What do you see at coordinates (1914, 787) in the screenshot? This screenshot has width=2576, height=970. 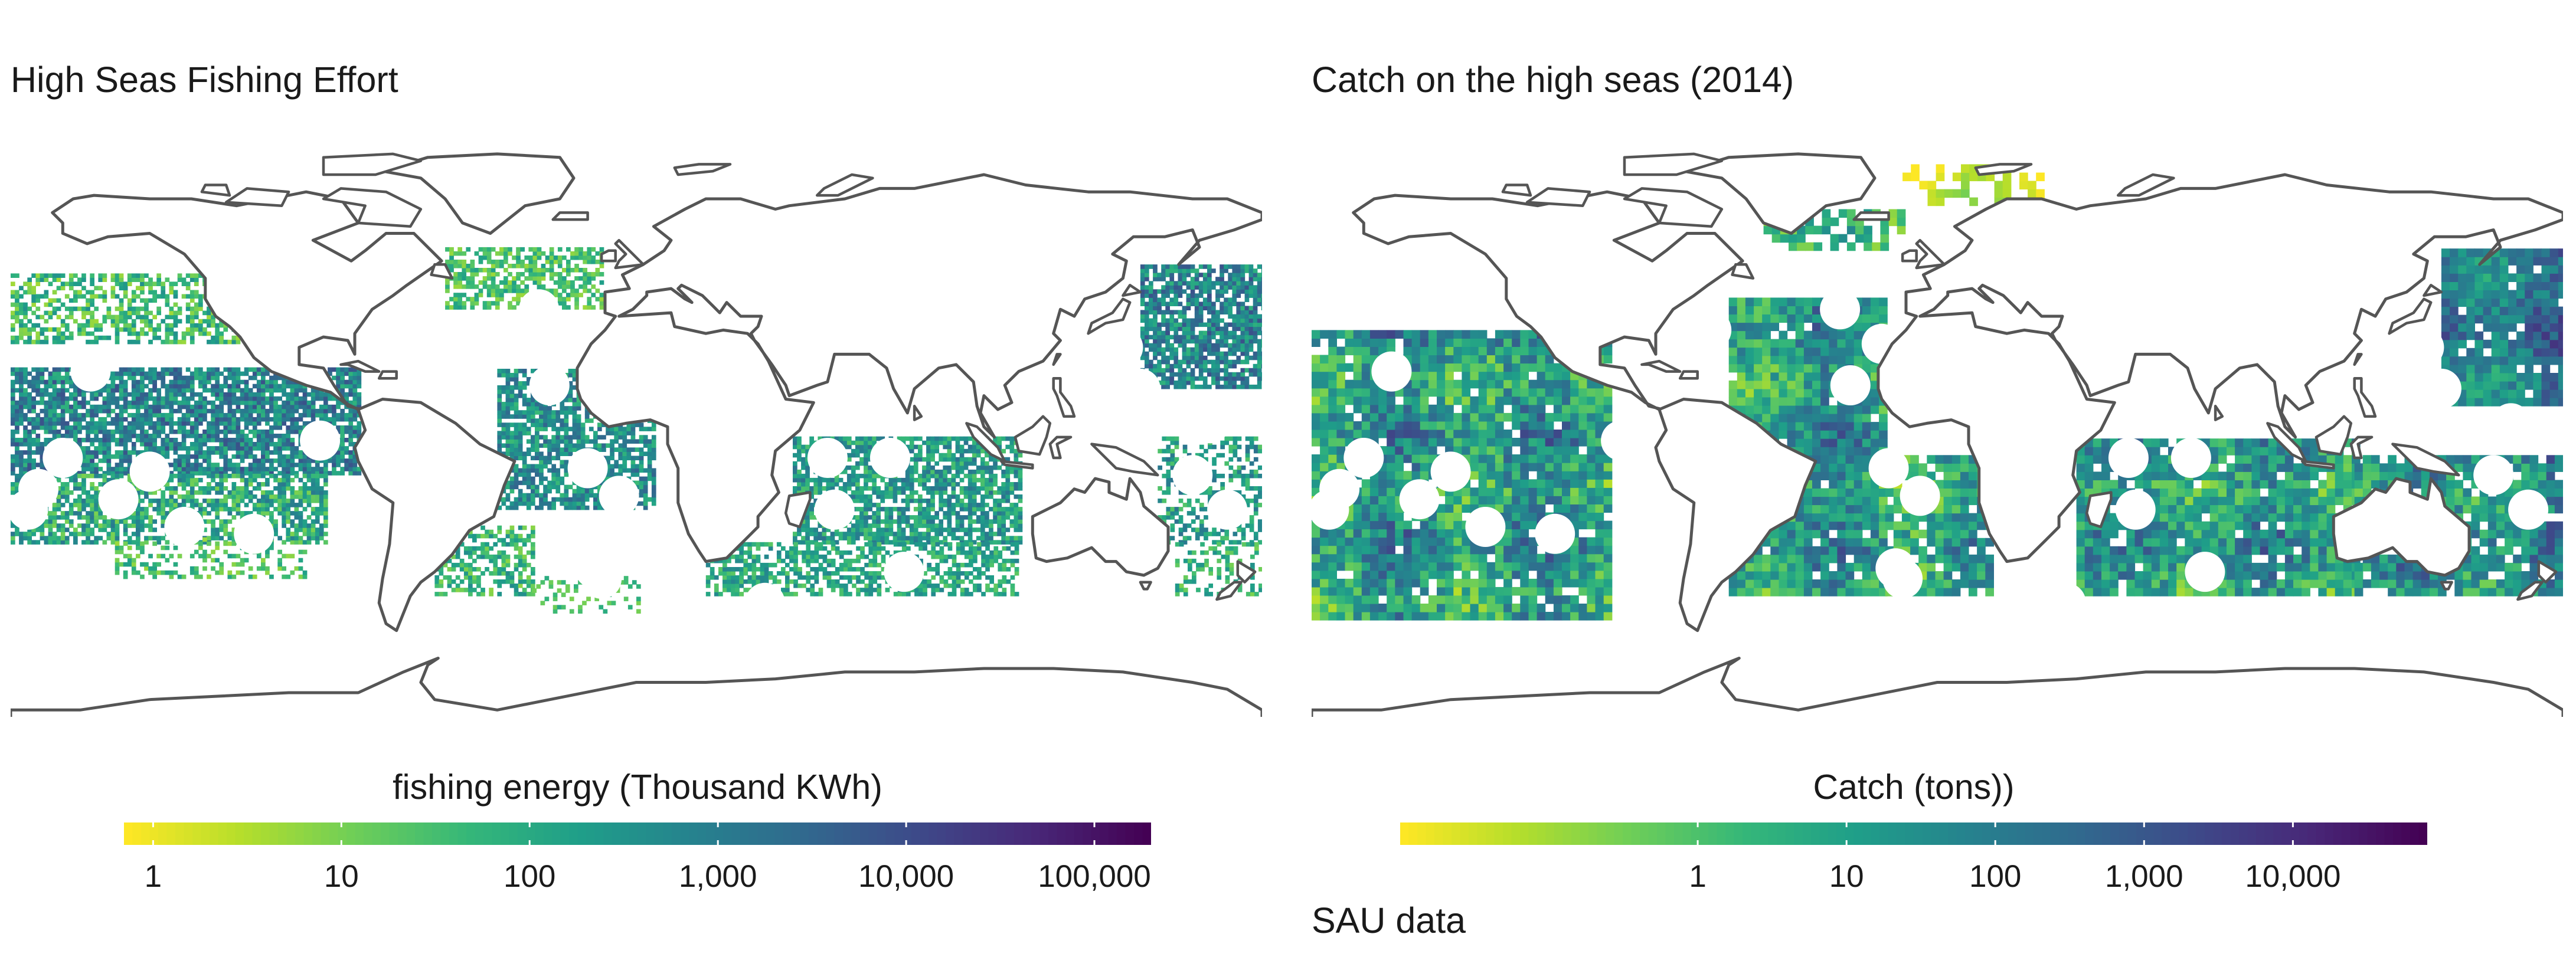 I see `legend-title: Catch (tons))` at bounding box center [1914, 787].